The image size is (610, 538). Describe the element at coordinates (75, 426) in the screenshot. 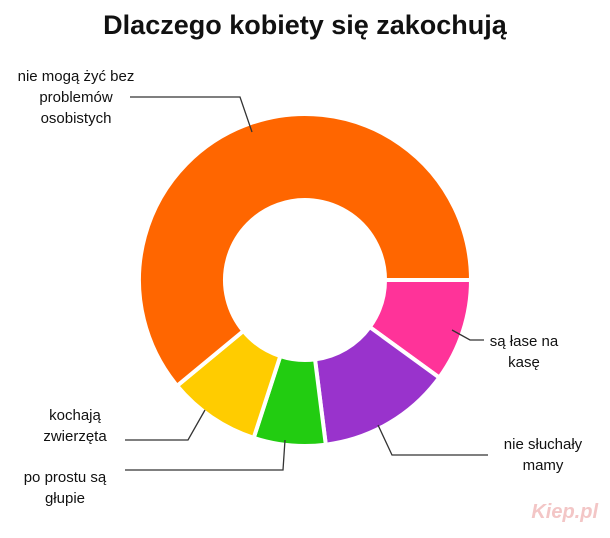

I see `slice-label: kochają zwierzęta` at that location.